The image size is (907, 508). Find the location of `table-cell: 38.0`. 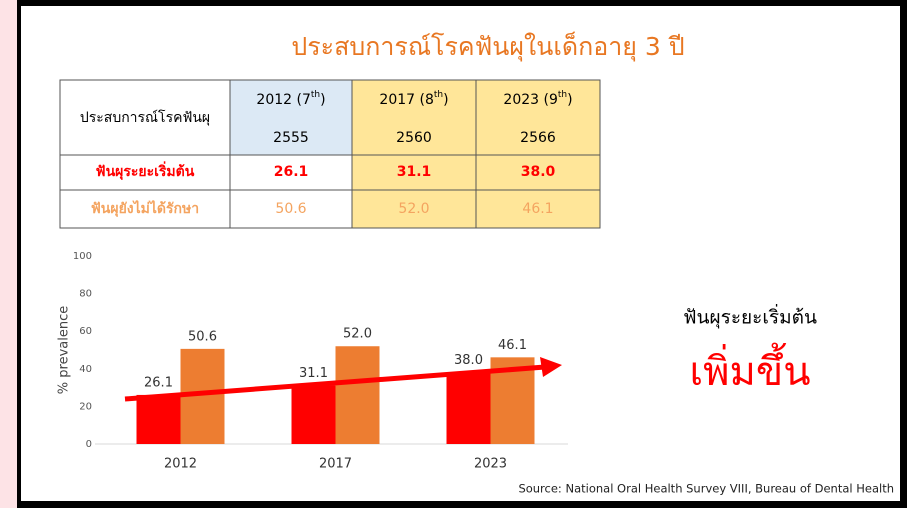

table-cell: 38.0 is located at coordinates (538, 172).